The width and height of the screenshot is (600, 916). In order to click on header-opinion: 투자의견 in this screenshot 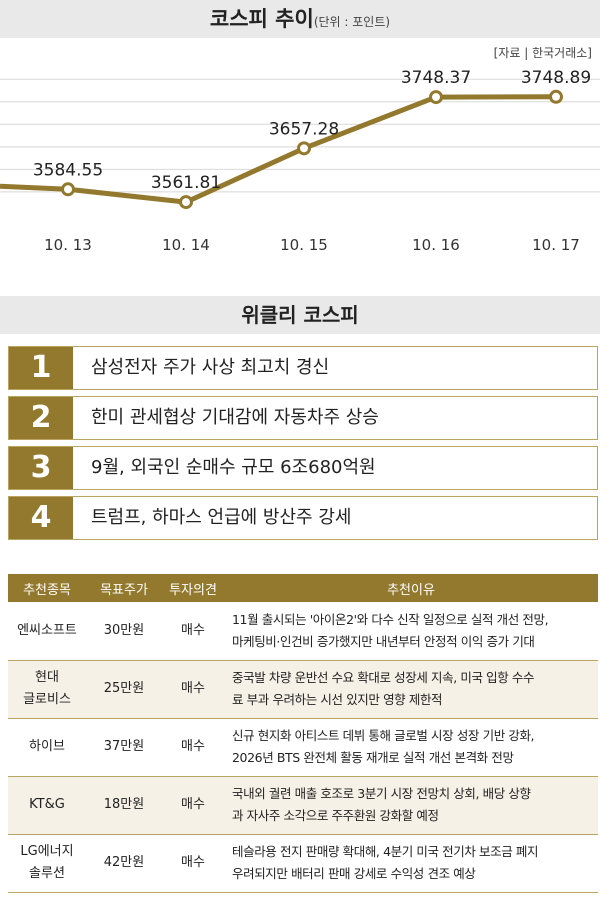, I will do `click(193, 588)`.